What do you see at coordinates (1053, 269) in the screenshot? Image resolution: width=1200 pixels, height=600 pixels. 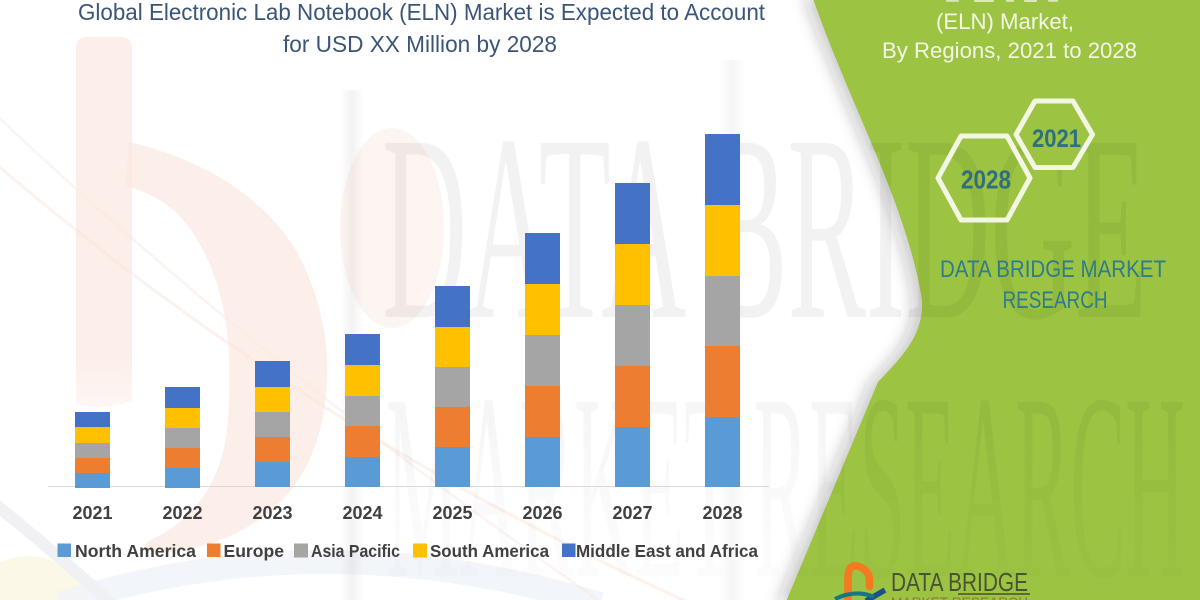 I see `svg-text: DATA BRIDGE MARKET` at bounding box center [1053, 269].